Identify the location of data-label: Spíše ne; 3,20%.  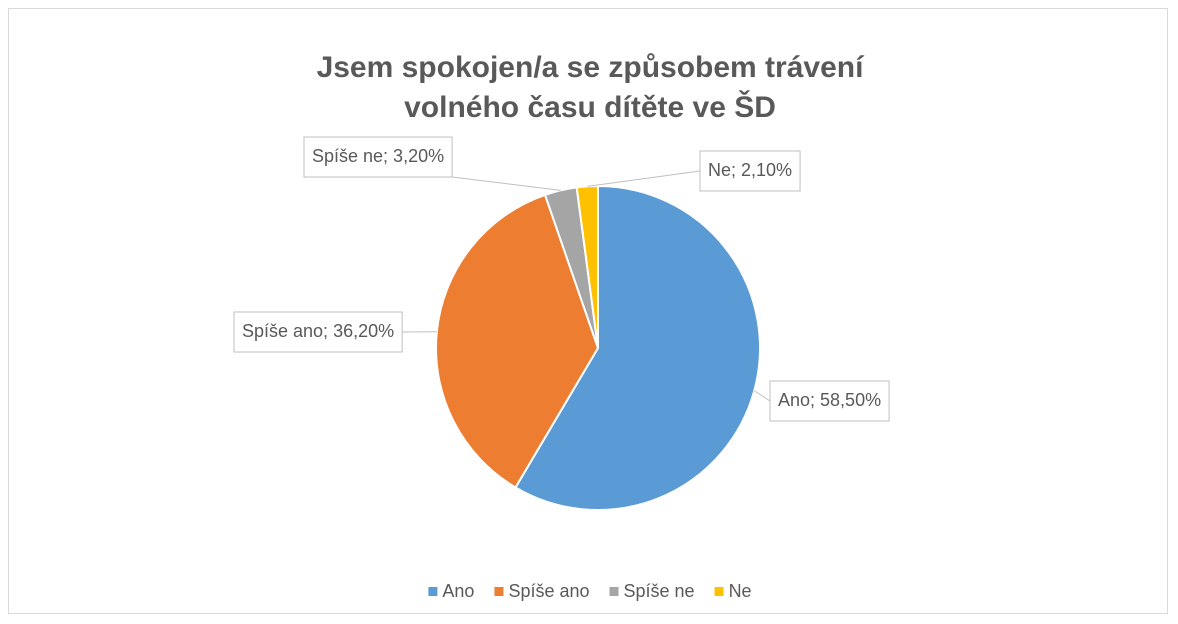
(378, 156).